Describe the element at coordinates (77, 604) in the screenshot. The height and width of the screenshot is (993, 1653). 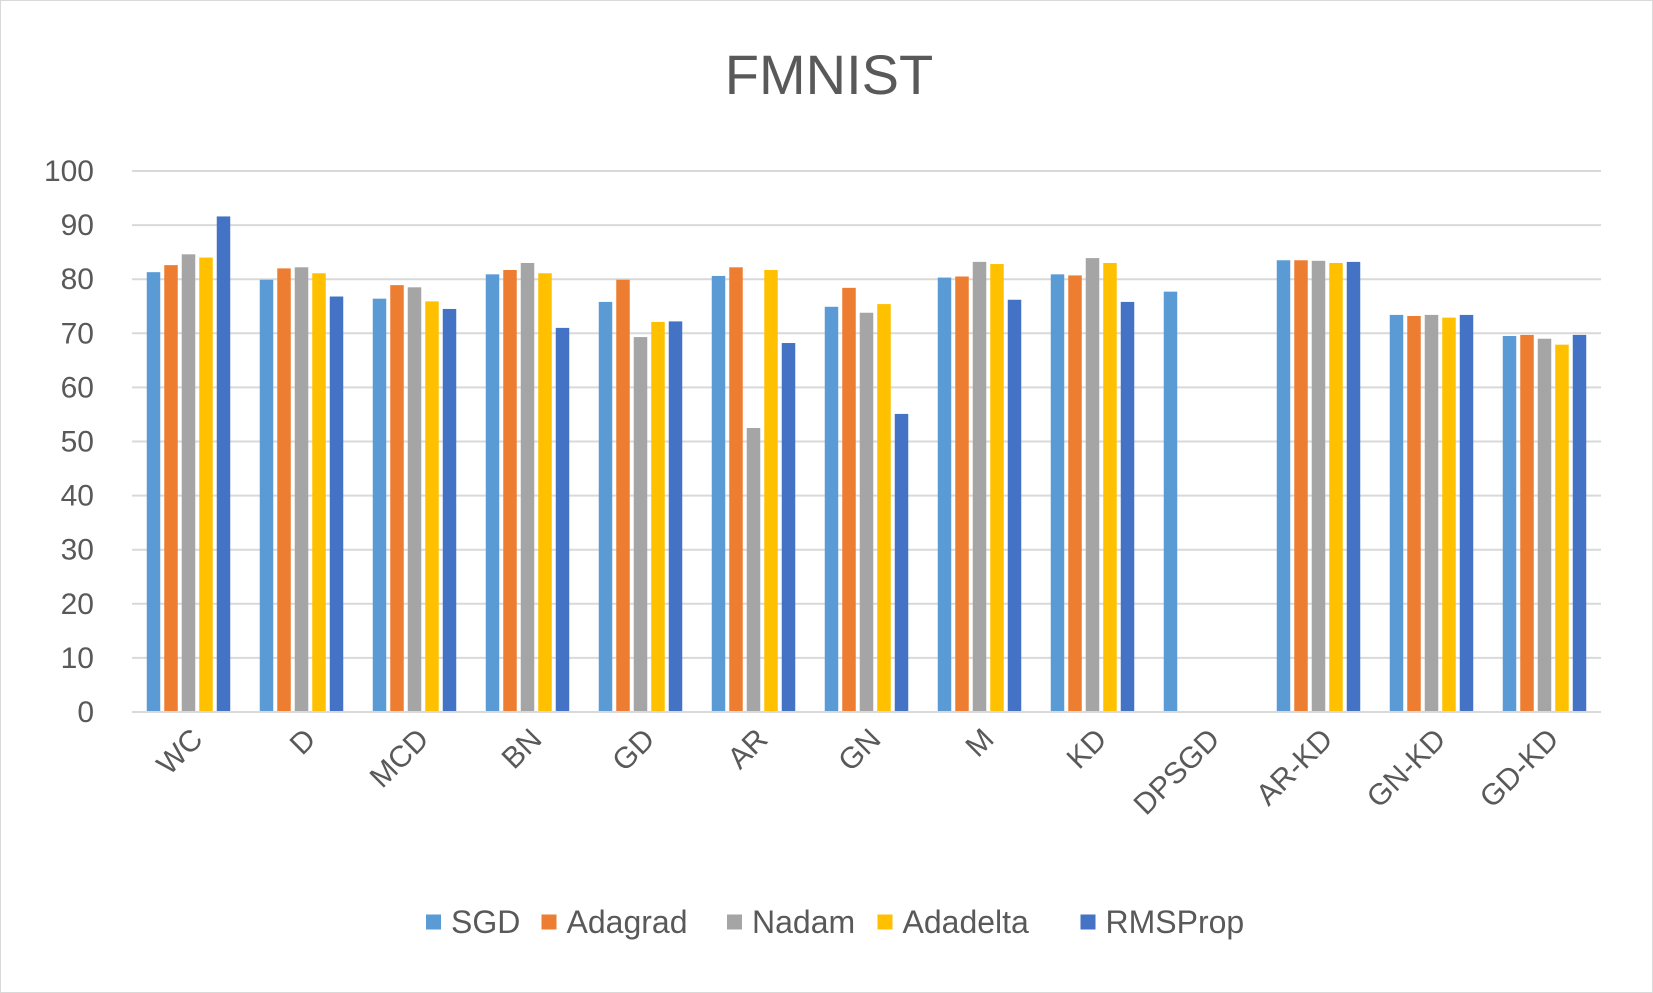
I see `y-tick-label: 20` at that location.